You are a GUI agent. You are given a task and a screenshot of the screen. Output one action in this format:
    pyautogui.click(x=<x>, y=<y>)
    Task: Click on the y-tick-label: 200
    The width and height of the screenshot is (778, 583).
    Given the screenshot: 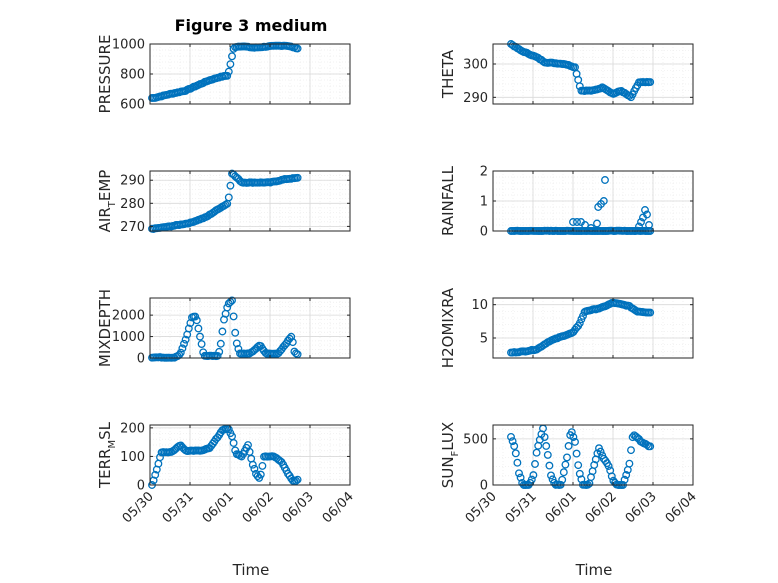 What is the action you would take?
    pyautogui.click(x=132, y=428)
    